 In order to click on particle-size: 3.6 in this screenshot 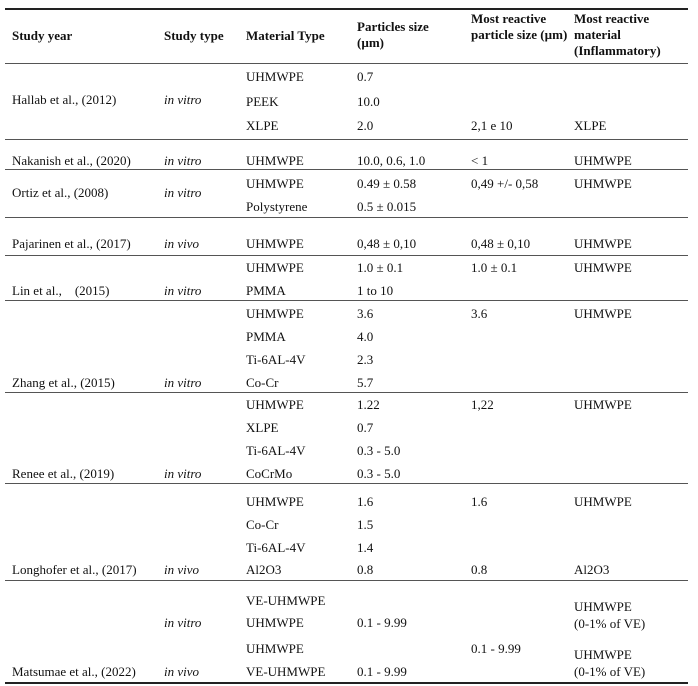, I will do `click(365, 313)`.